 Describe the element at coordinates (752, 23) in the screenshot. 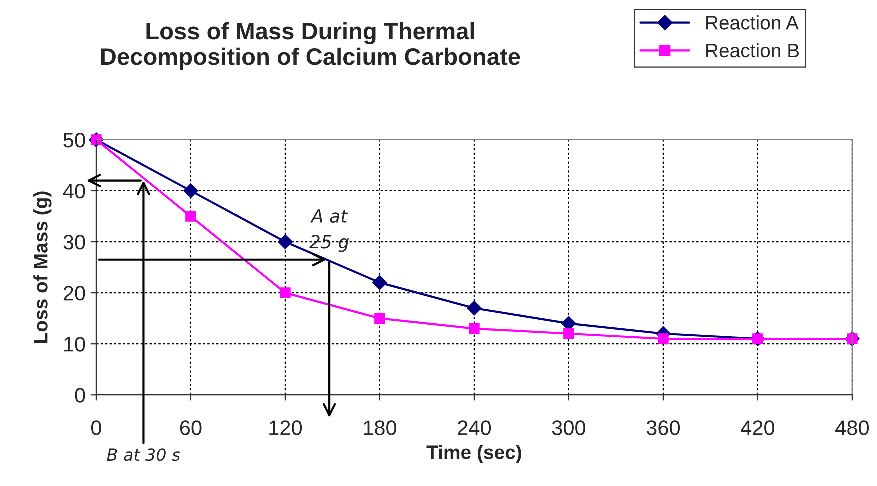

I see `legend-label: Reaction A` at that location.